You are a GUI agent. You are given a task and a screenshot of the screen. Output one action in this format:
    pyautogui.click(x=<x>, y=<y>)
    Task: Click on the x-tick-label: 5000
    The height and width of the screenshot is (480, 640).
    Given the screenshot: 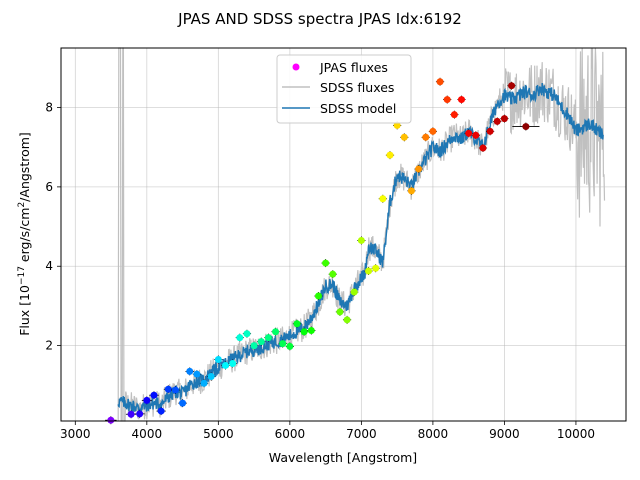 What is the action you would take?
    pyautogui.click(x=218, y=434)
    